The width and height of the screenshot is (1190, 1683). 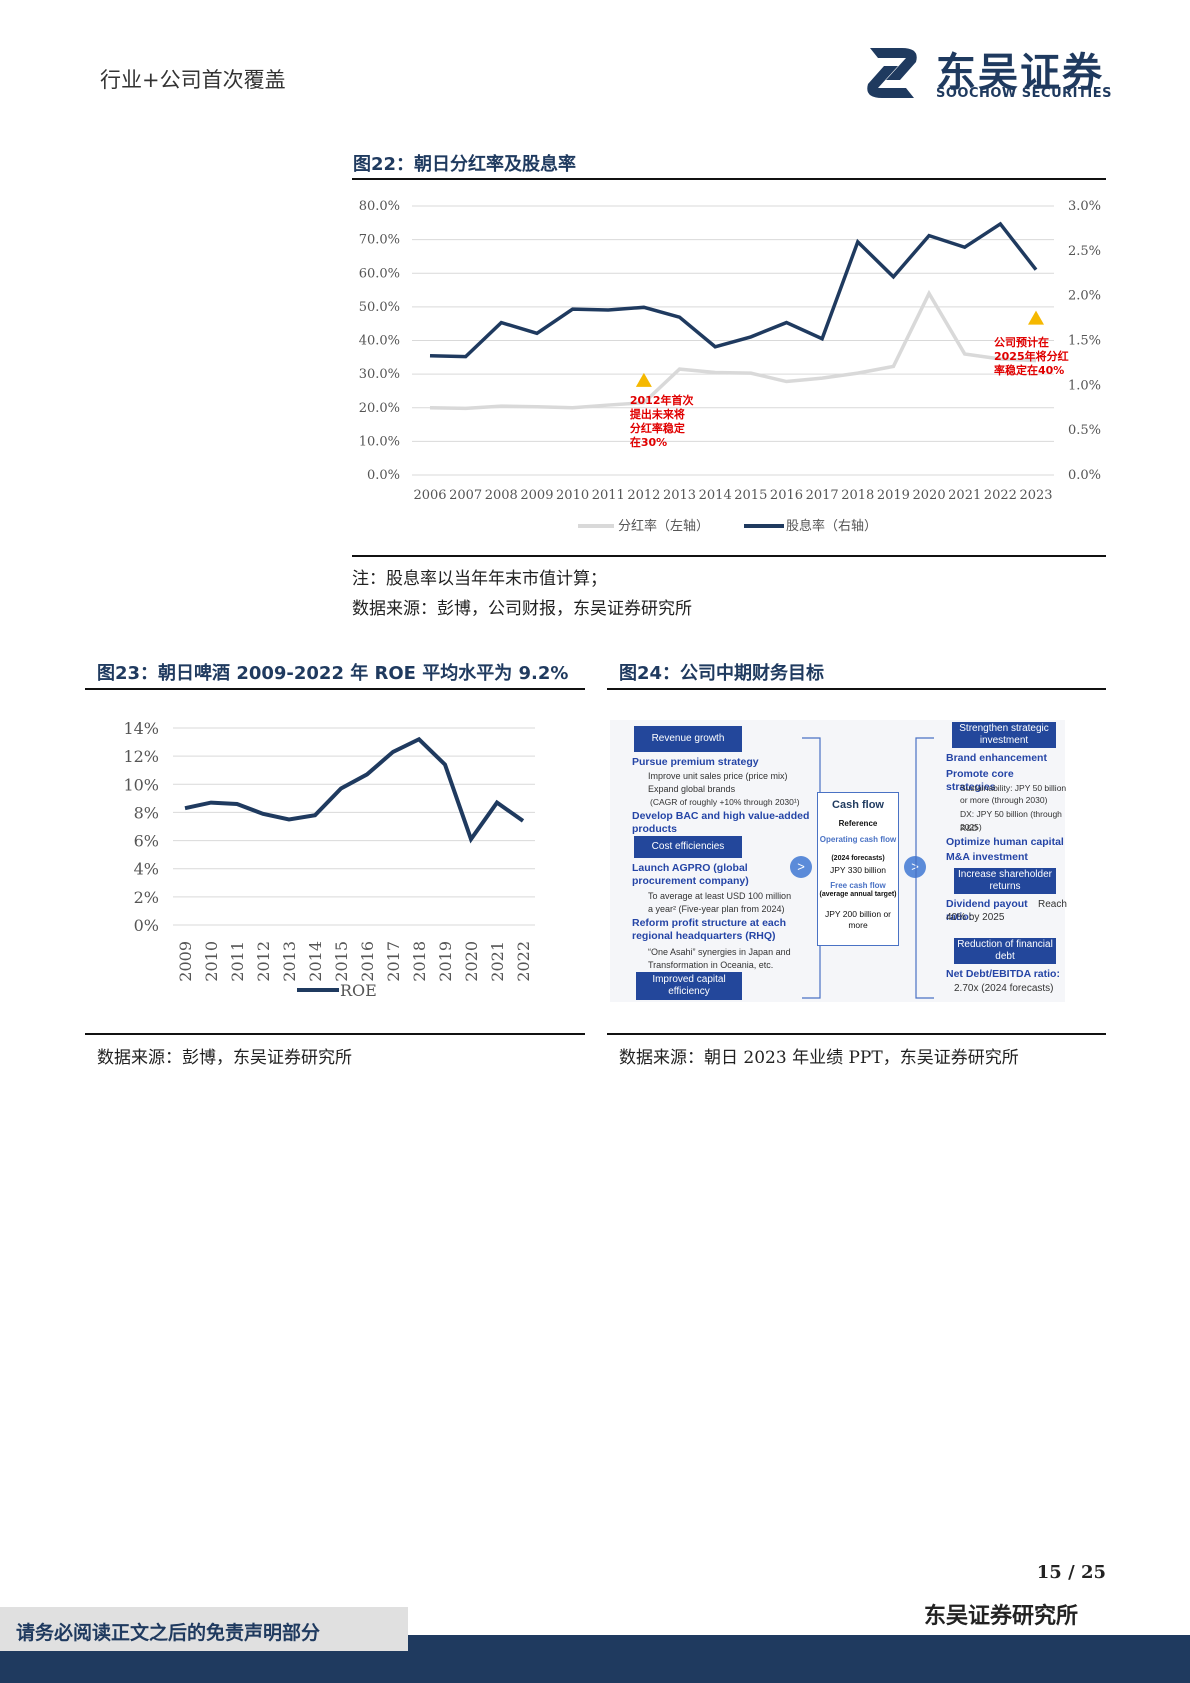 I want to click on x-tick-label: 2012, so click(x=643, y=495).